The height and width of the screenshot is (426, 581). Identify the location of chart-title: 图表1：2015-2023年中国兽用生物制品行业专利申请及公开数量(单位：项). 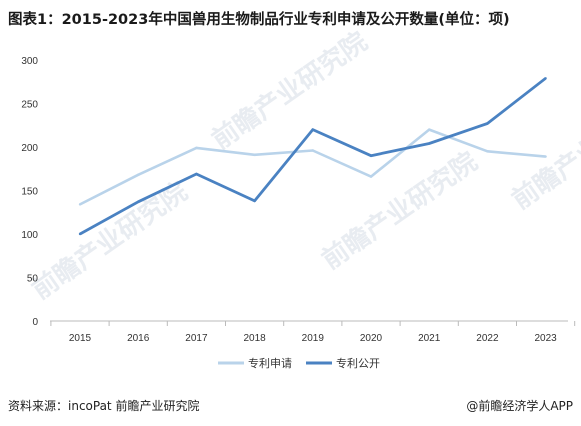
(259, 20).